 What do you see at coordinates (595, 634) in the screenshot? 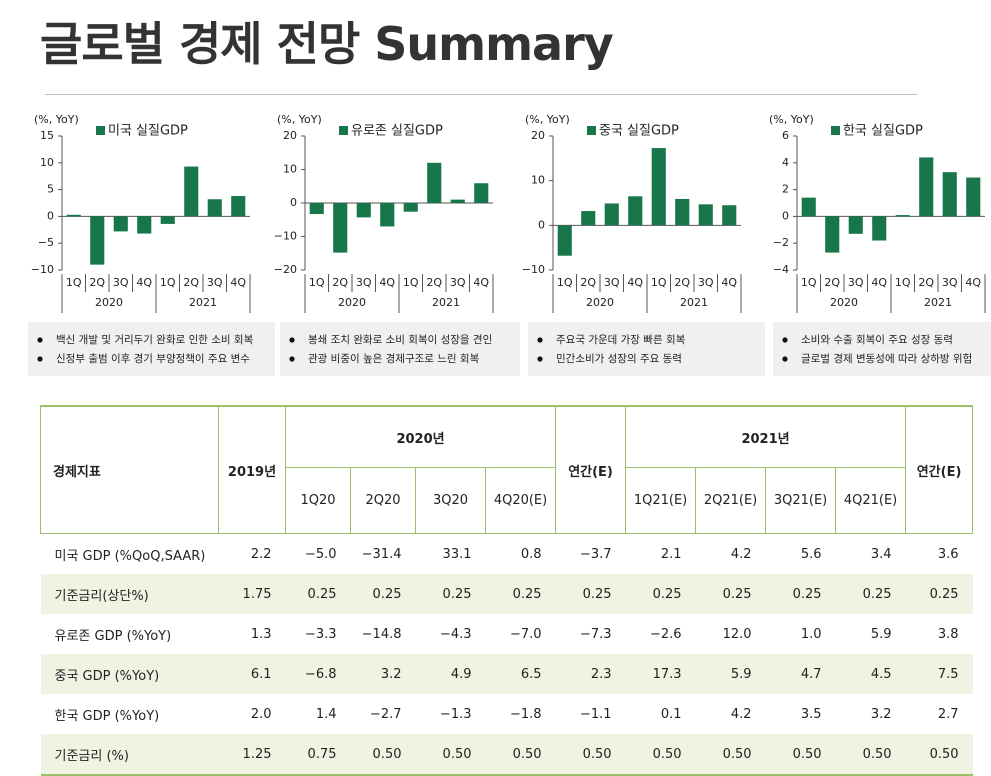
I see `cell: −7.3` at bounding box center [595, 634].